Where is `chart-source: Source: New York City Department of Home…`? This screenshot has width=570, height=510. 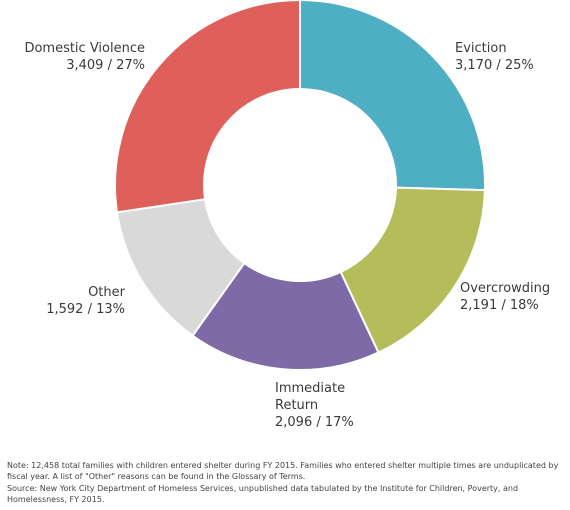
chart-source: Source: New York City Department of Home… is located at coordinates (263, 494).